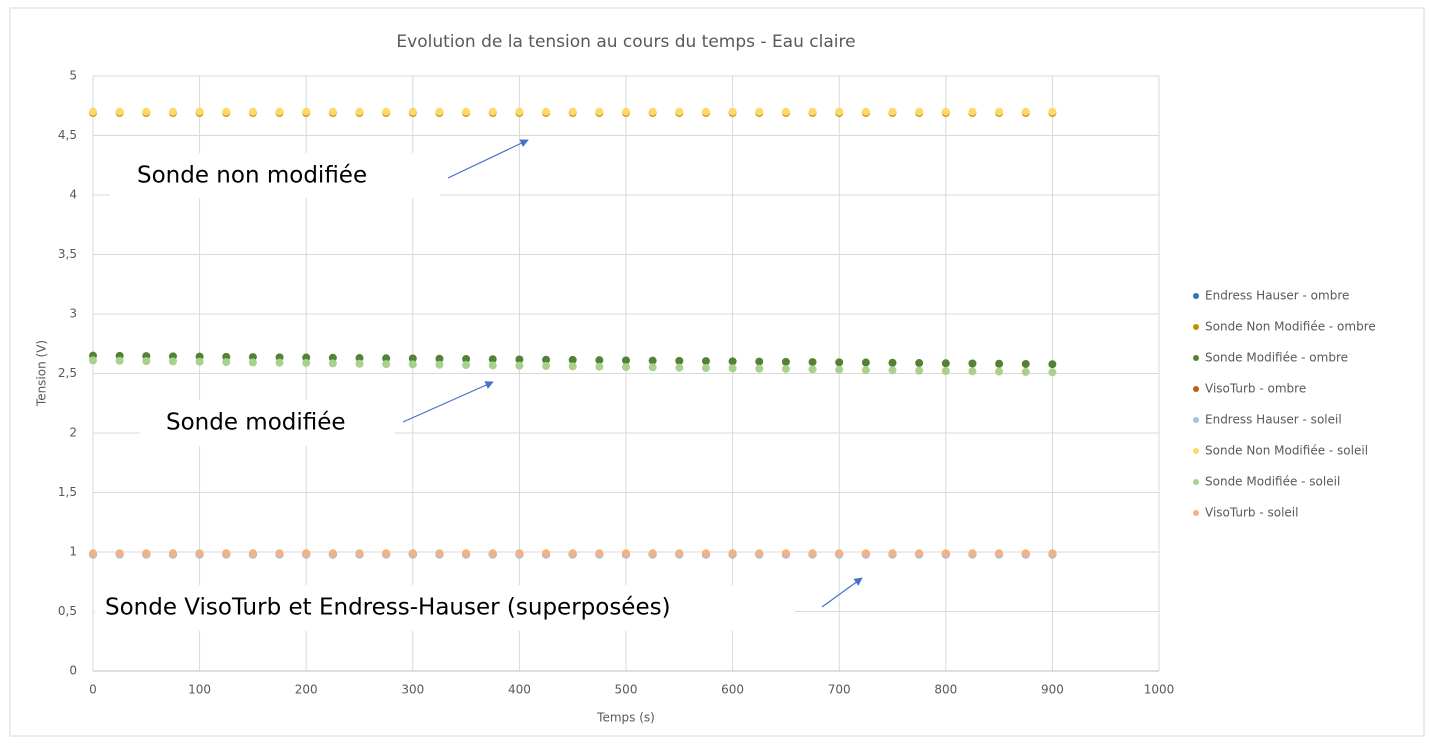  What do you see at coordinates (306, 690) in the screenshot?
I see `x-tick-label: 200` at bounding box center [306, 690].